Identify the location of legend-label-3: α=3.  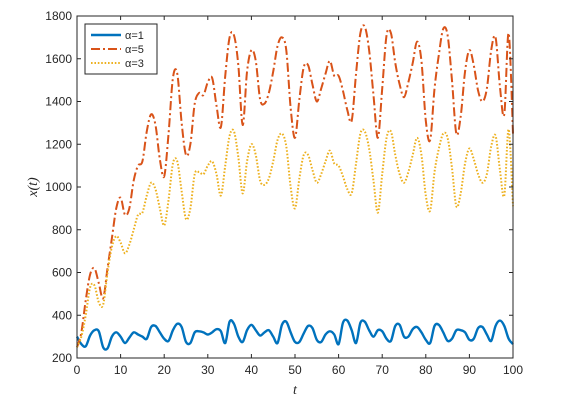
(134, 64).